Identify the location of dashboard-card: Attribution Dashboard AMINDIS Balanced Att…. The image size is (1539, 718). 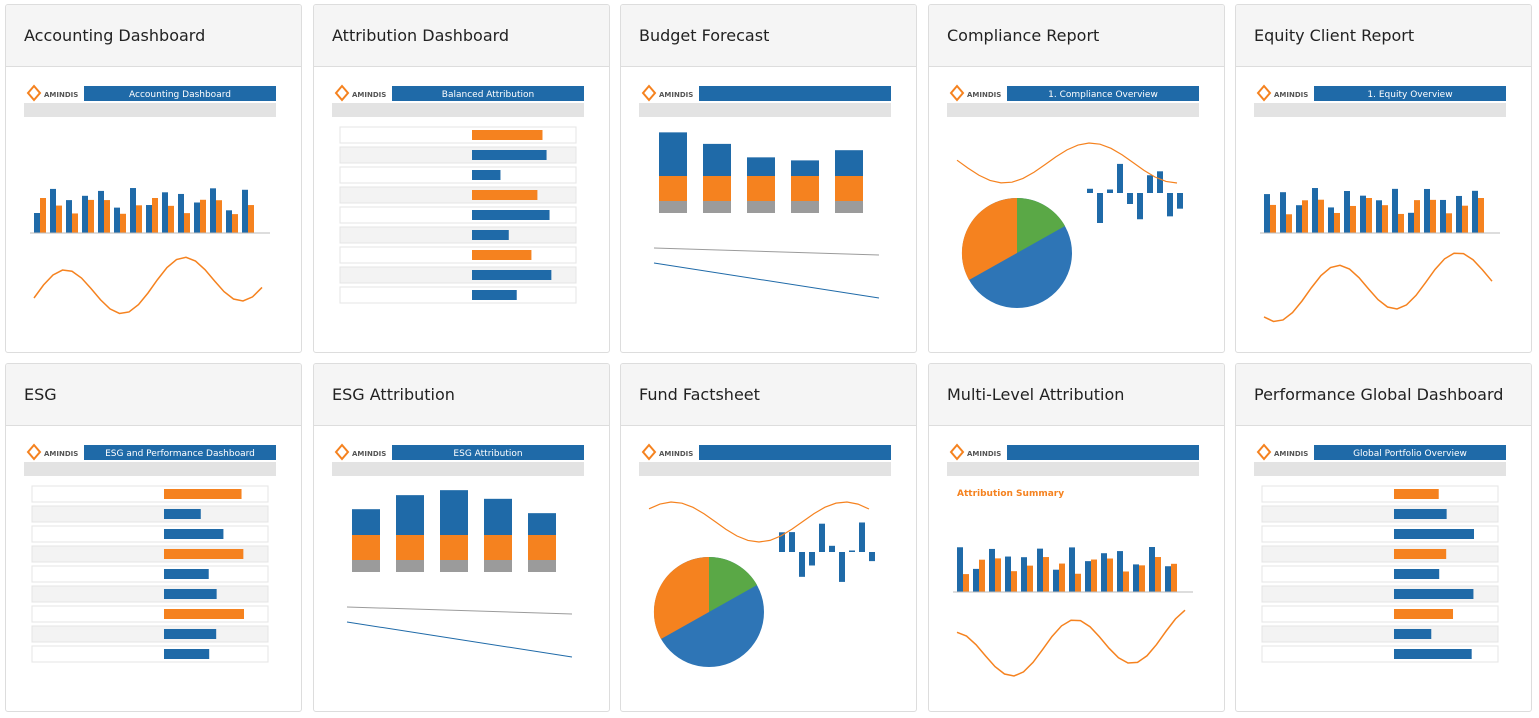
(461, 178).